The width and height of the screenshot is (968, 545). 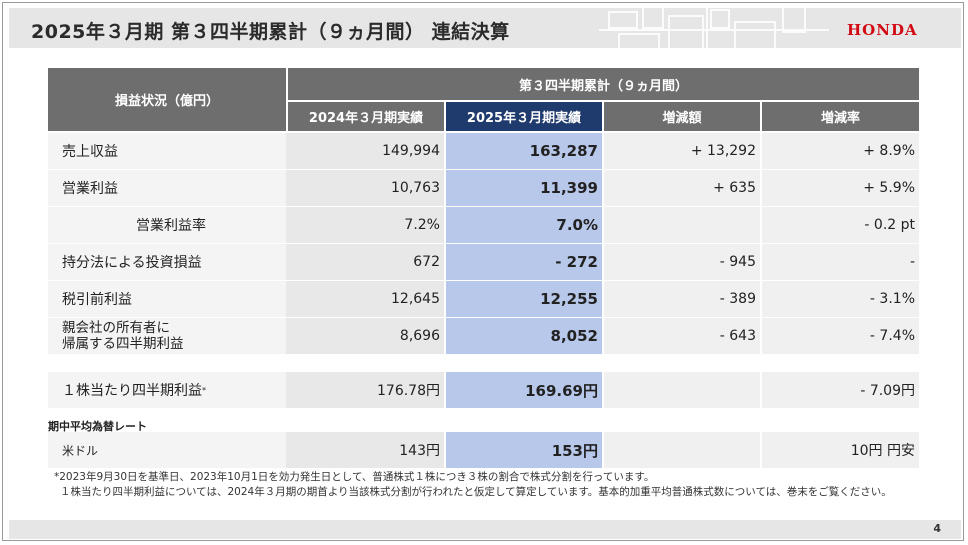 I want to click on slide-header: 2025年３月期 第３四半期累計（９ヵ月間） 連結決算 HONDA, so click(x=485, y=28).